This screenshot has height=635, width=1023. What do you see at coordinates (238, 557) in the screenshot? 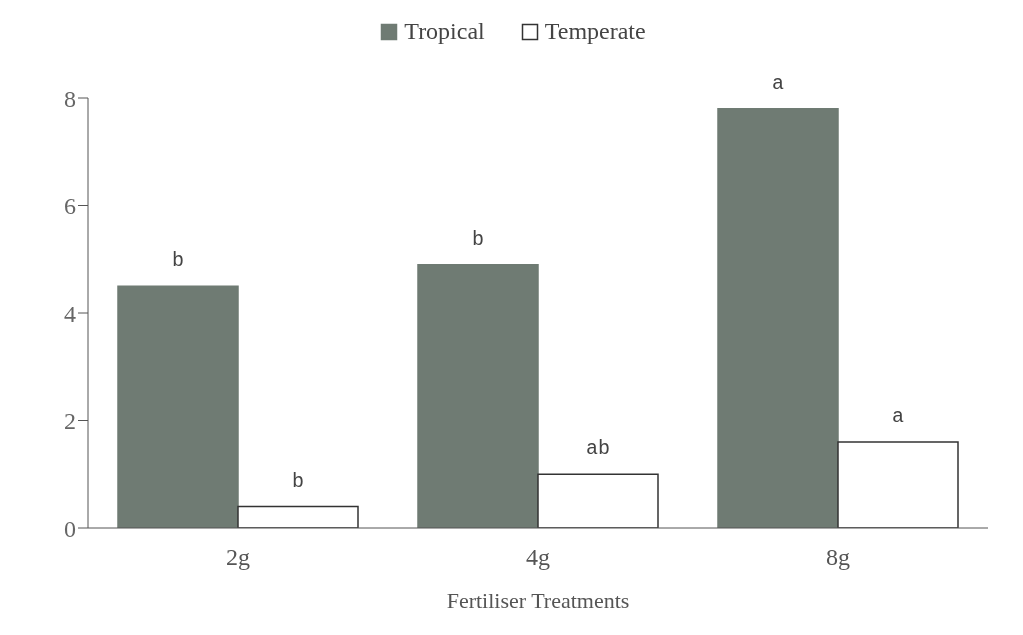
I see `x-tick-label: 2g` at bounding box center [238, 557].